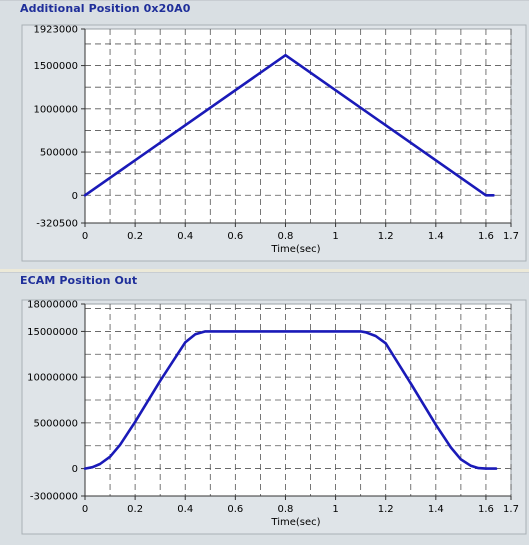 The height and width of the screenshot is (545, 529). I want to click on chart-title: Additional Position 0x20A0, so click(105, 8).